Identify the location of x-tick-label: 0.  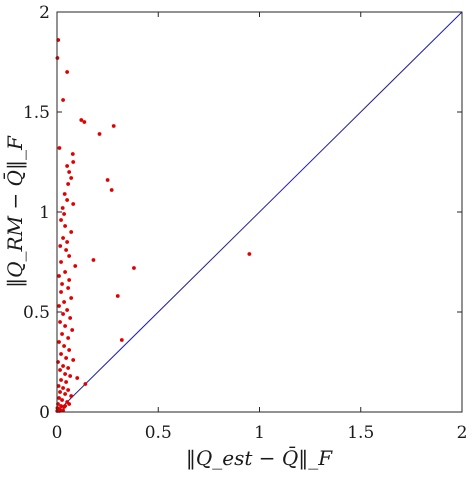
(57, 433).